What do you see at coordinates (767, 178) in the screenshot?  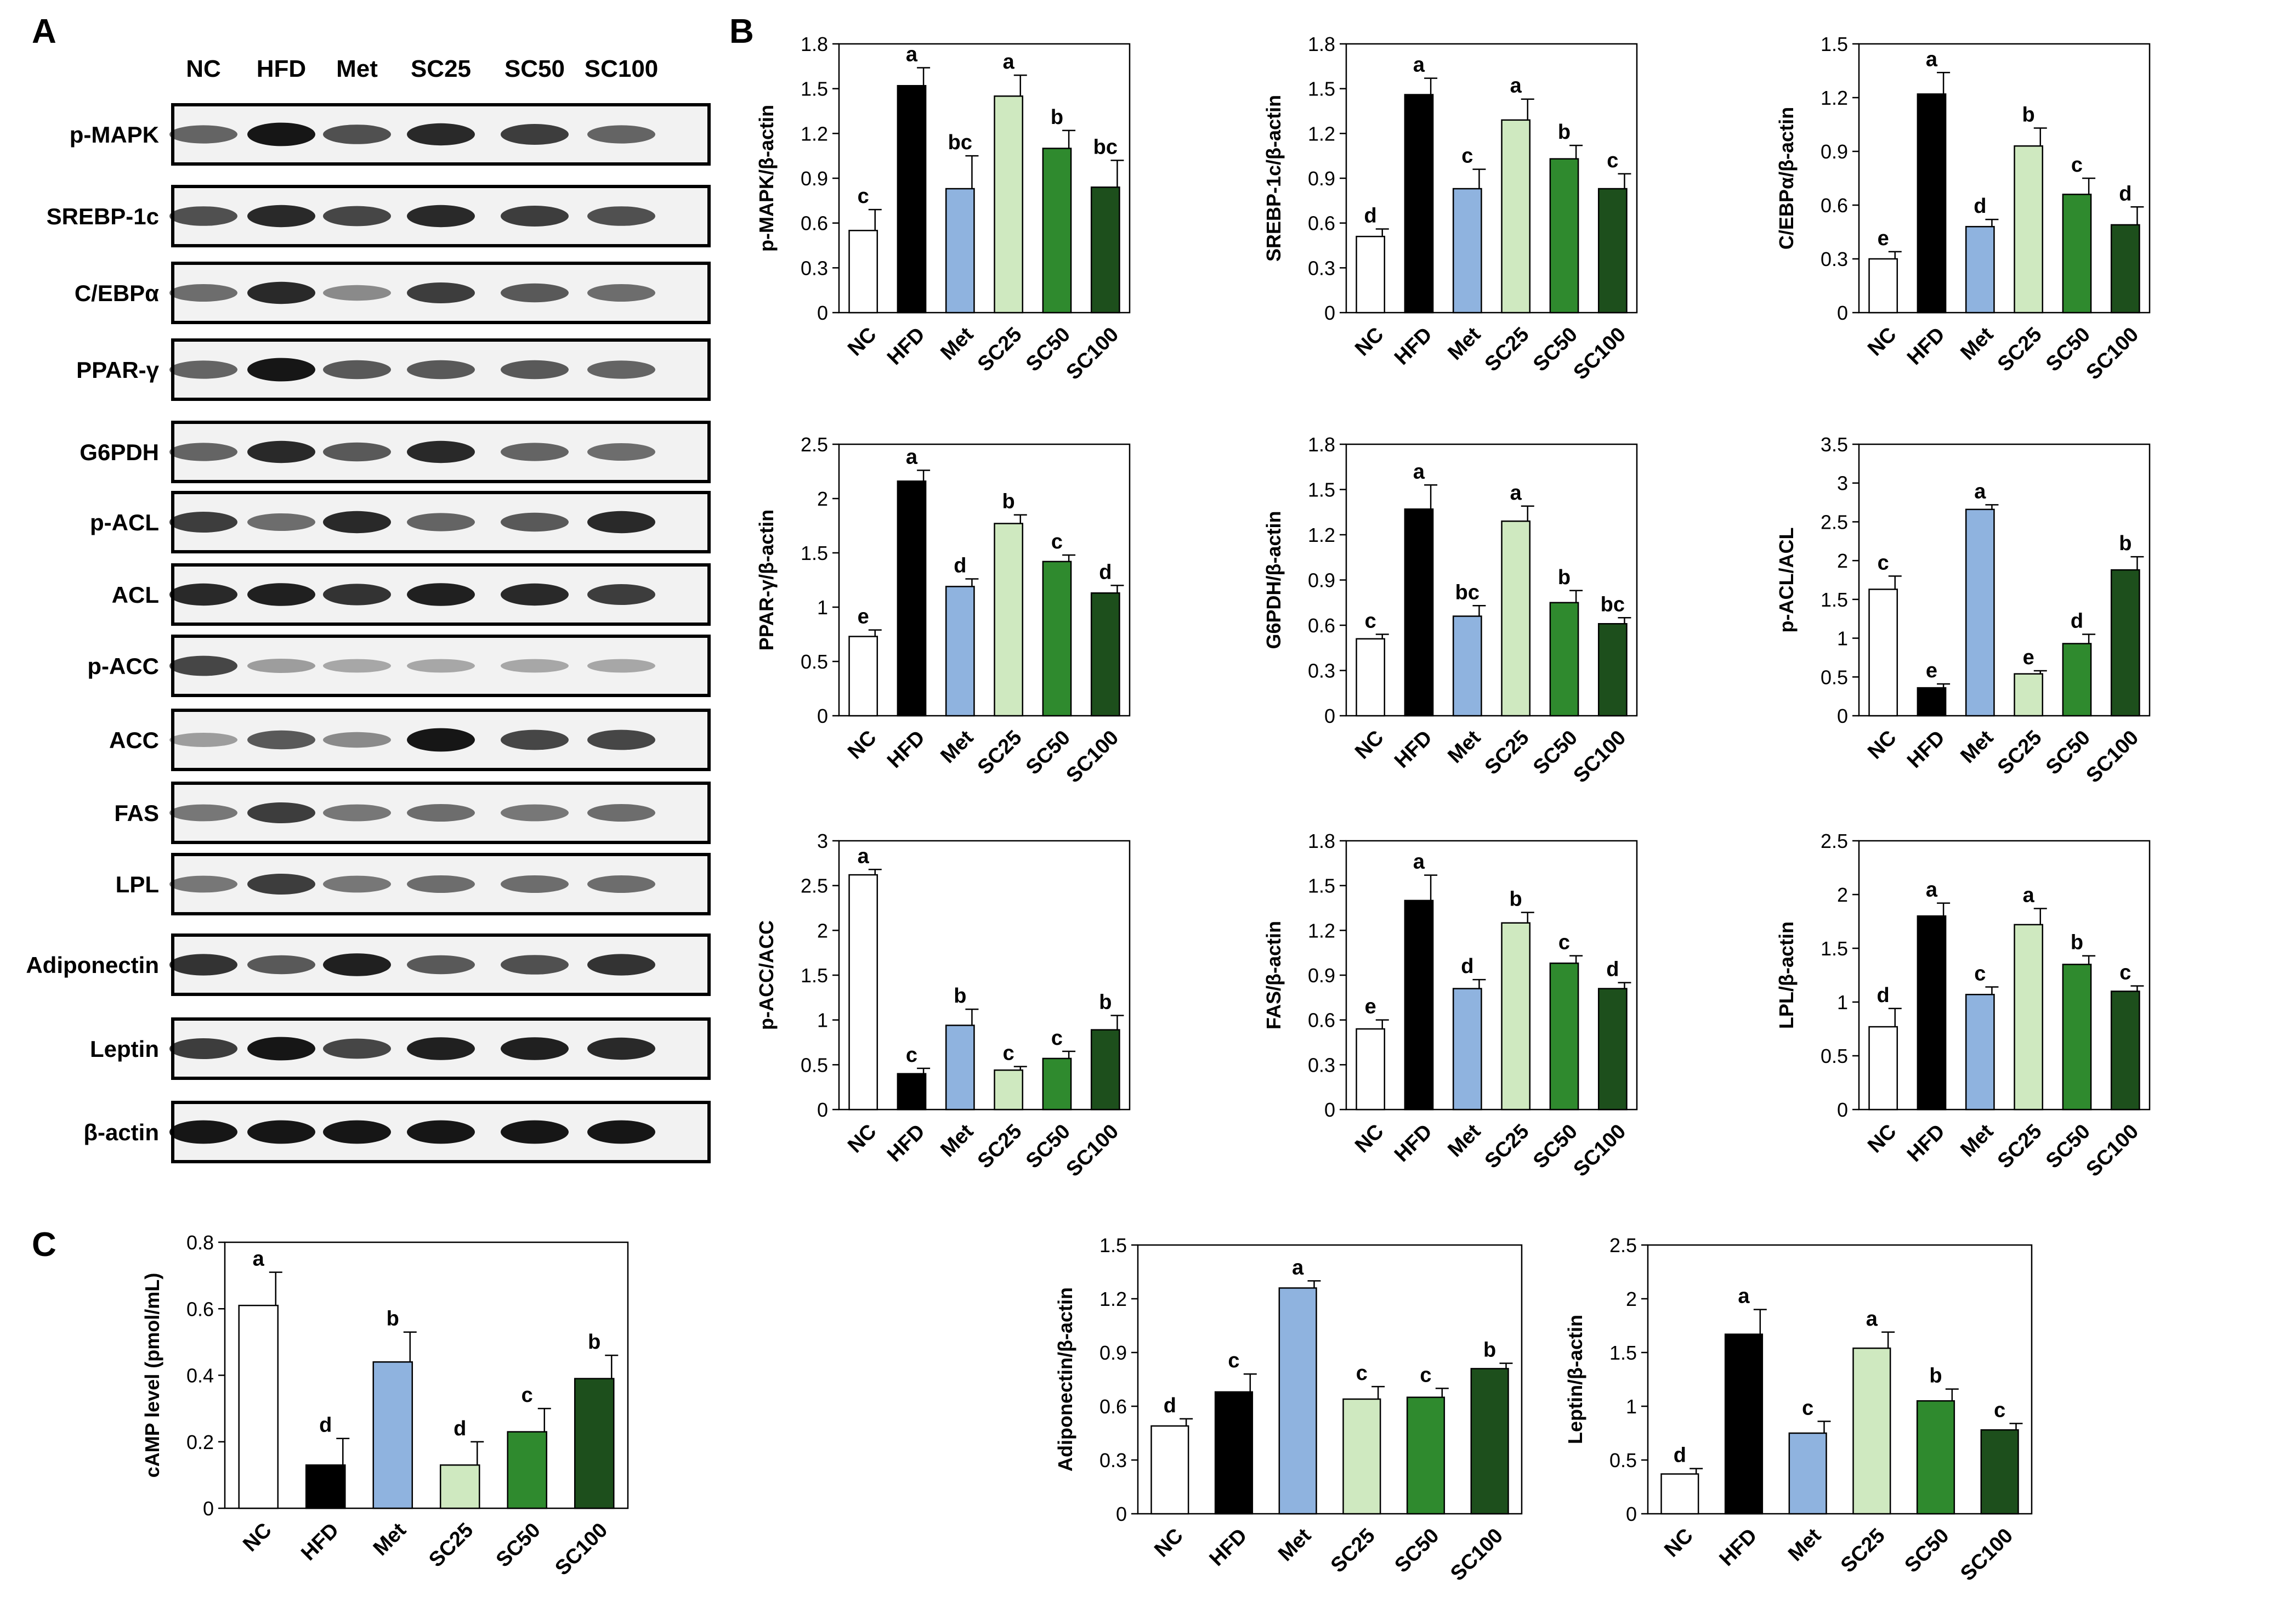 I see `y-axis-label: p-MAPK/β-actin` at bounding box center [767, 178].